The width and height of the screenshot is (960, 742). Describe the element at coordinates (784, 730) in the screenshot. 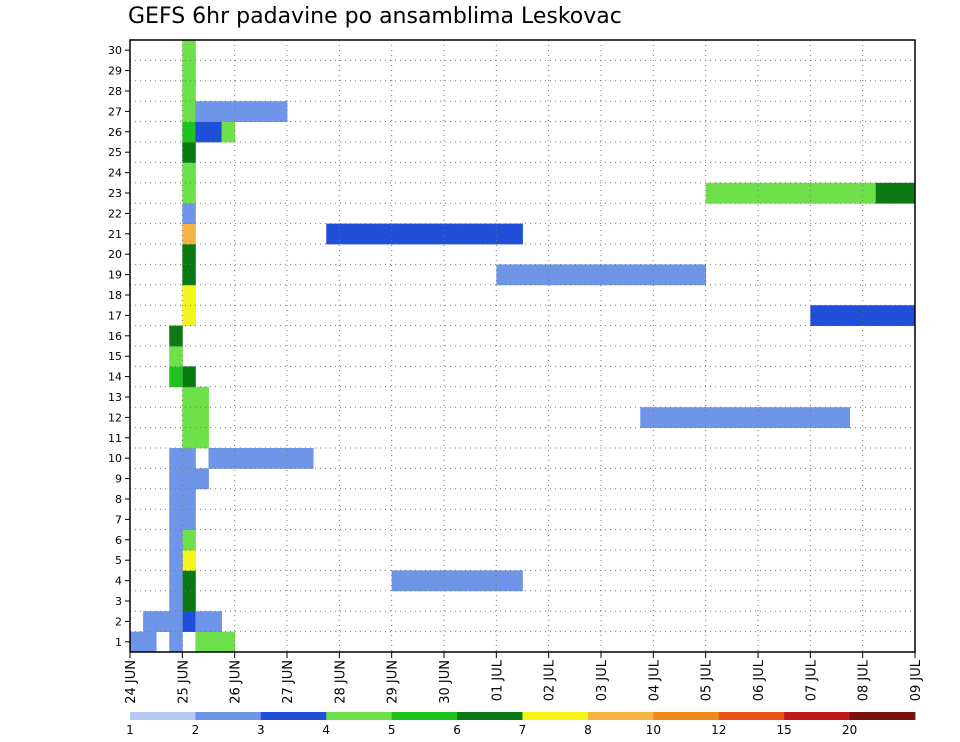

I see `legend-label: 15` at that location.